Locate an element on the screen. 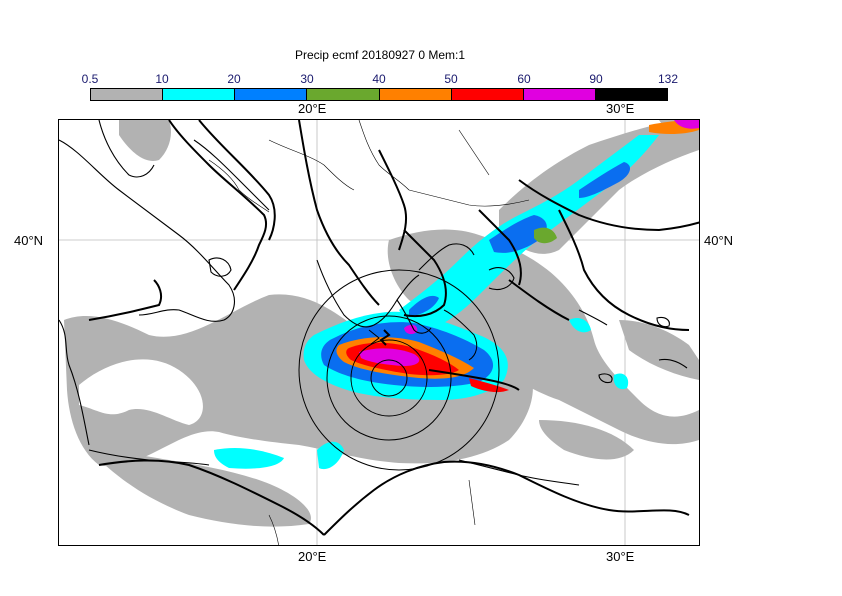  green-patch is located at coordinates (545, 235).